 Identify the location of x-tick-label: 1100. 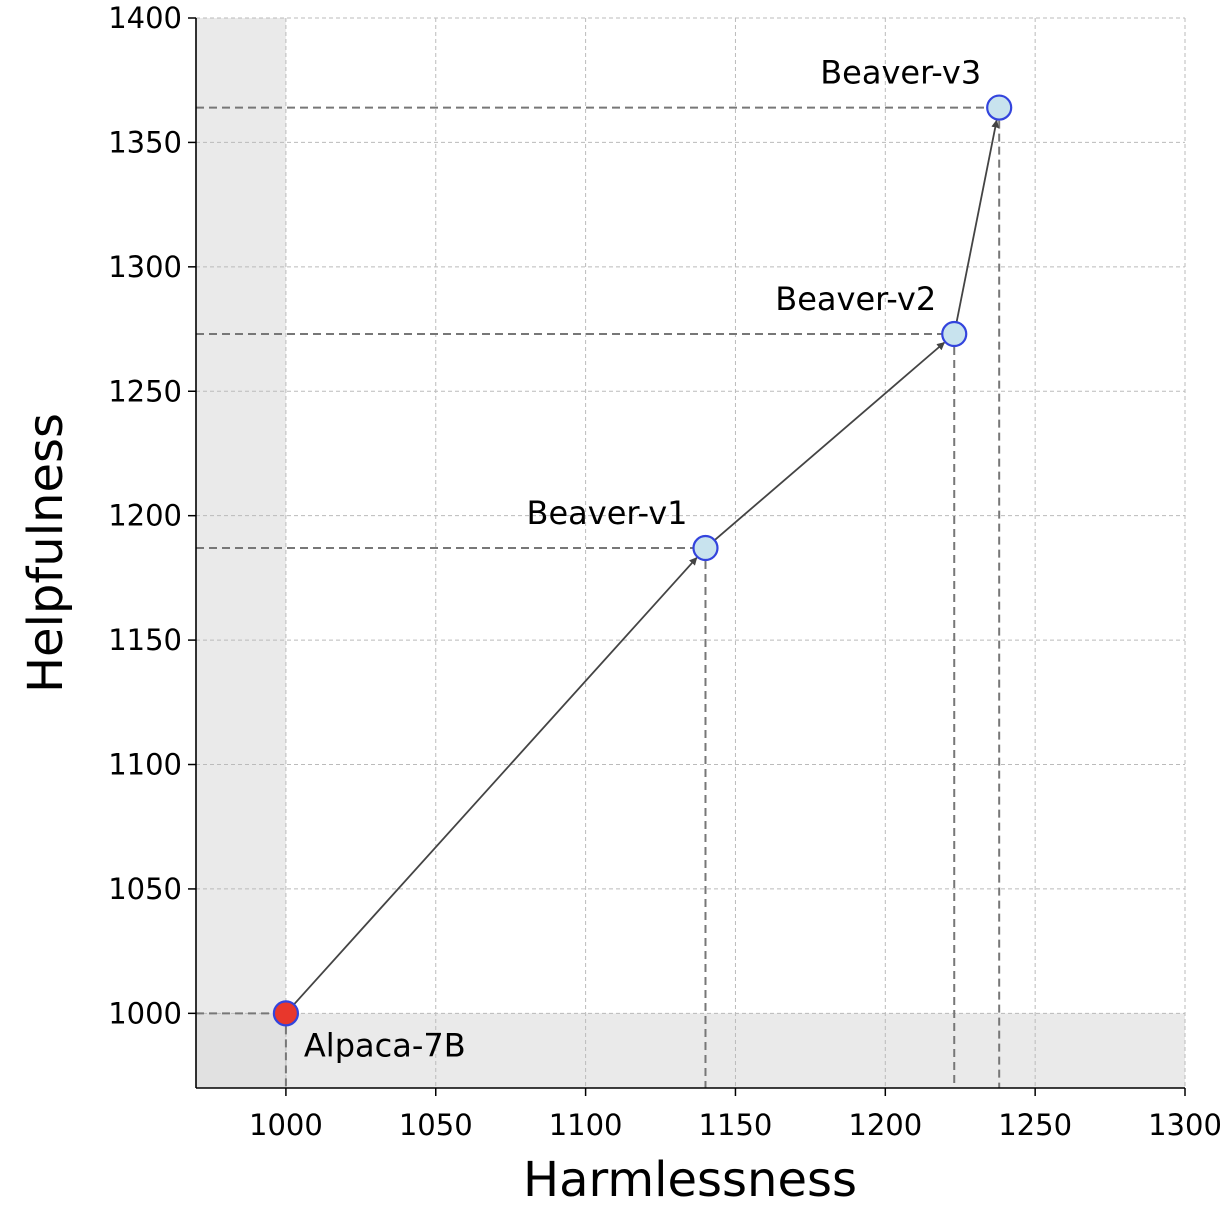
(586, 1125).